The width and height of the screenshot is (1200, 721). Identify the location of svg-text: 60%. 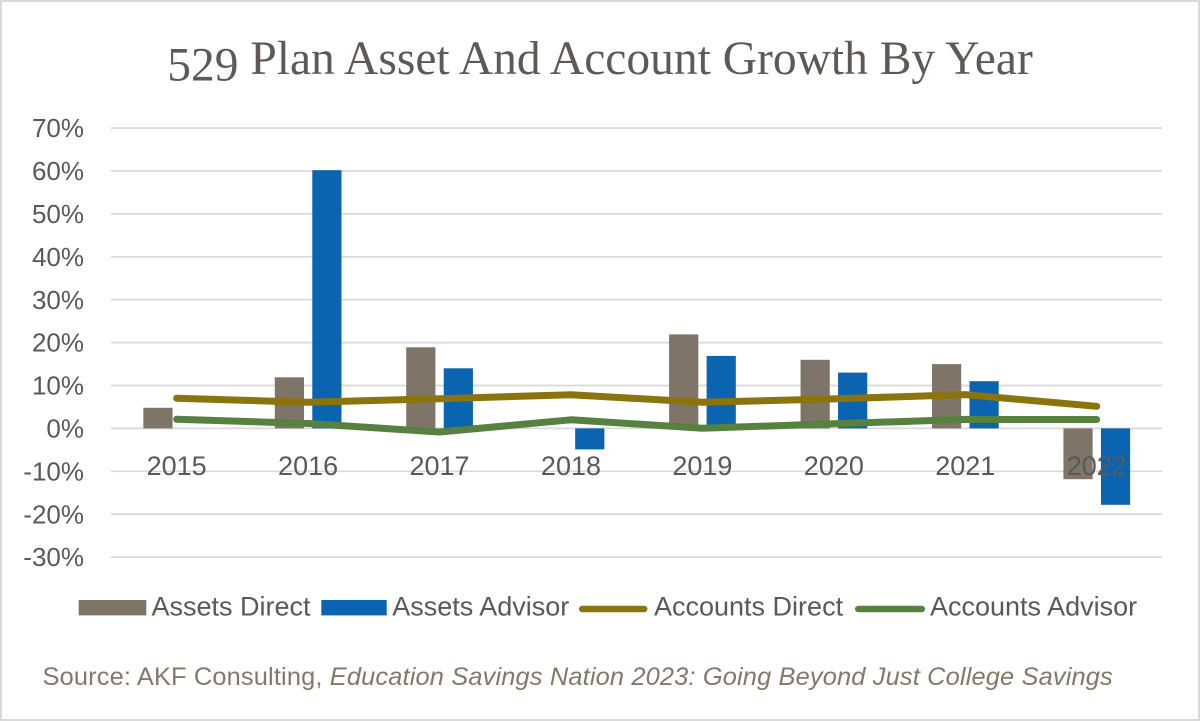
(58, 171).